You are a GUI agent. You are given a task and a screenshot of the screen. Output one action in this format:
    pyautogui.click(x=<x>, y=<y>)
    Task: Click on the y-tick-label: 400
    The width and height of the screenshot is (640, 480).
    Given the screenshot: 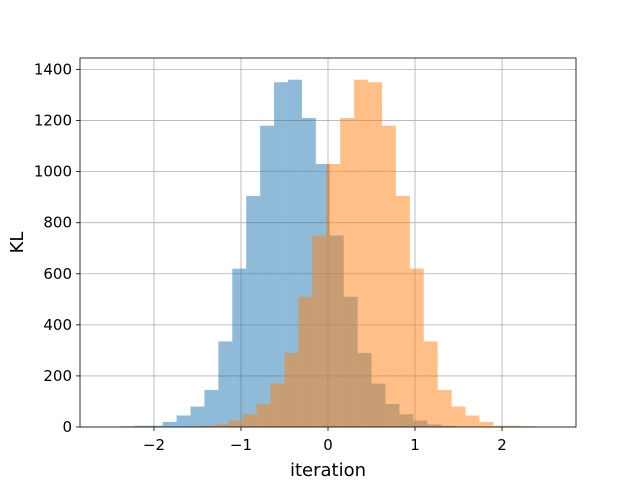 What is the action you would take?
    pyautogui.click(x=57, y=325)
    